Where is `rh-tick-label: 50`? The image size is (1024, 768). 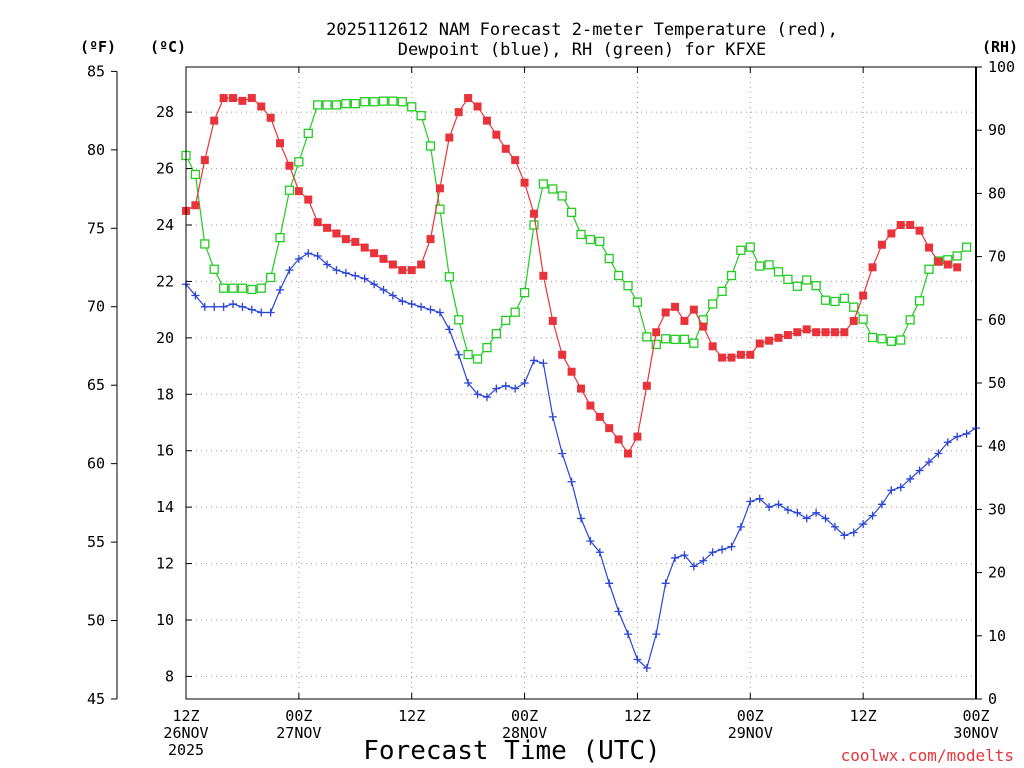
rh-tick-label: 50 is located at coordinates (997, 383).